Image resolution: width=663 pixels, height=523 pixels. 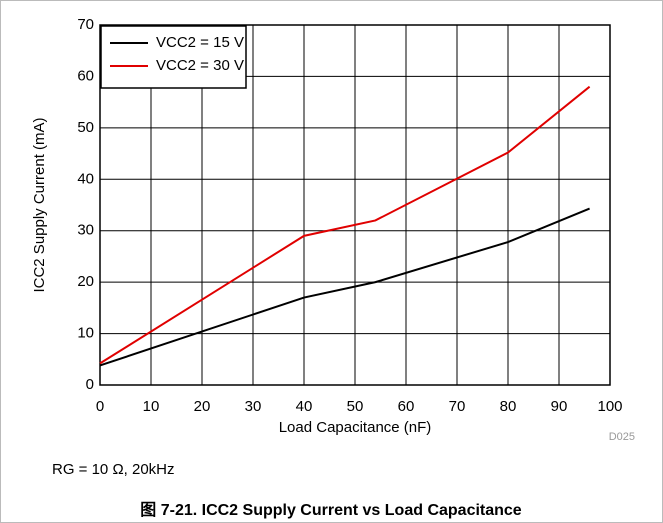 I want to click on legend-box, so click(x=173, y=57).